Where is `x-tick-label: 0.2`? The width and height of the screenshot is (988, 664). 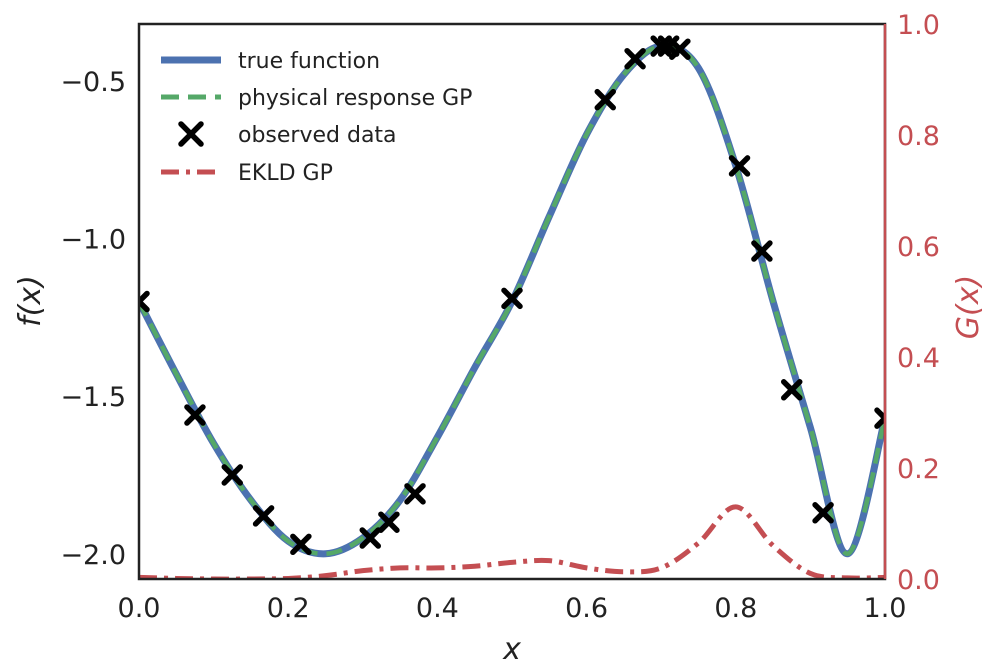
x-tick-label: 0.2 is located at coordinates (288, 608).